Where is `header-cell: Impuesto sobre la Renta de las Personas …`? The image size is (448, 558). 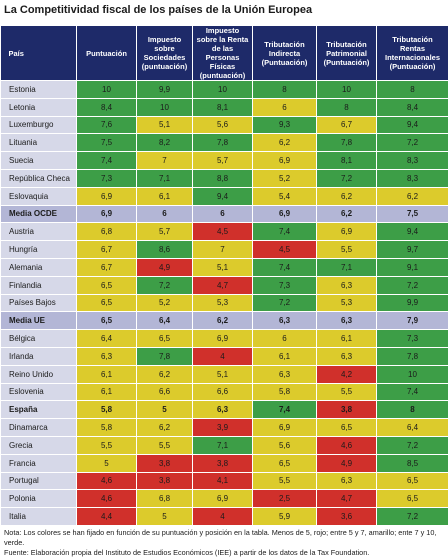 header-cell: Impuesto sobre la Renta de las Personas … is located at coordinates (223, 53).